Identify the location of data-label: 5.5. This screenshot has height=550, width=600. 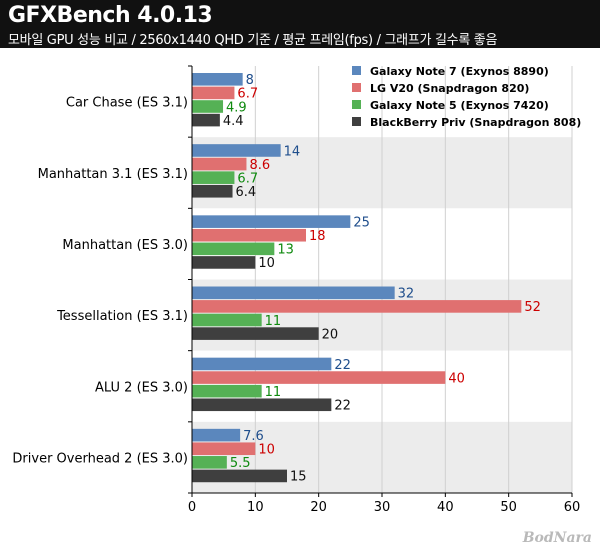
(240, 463).